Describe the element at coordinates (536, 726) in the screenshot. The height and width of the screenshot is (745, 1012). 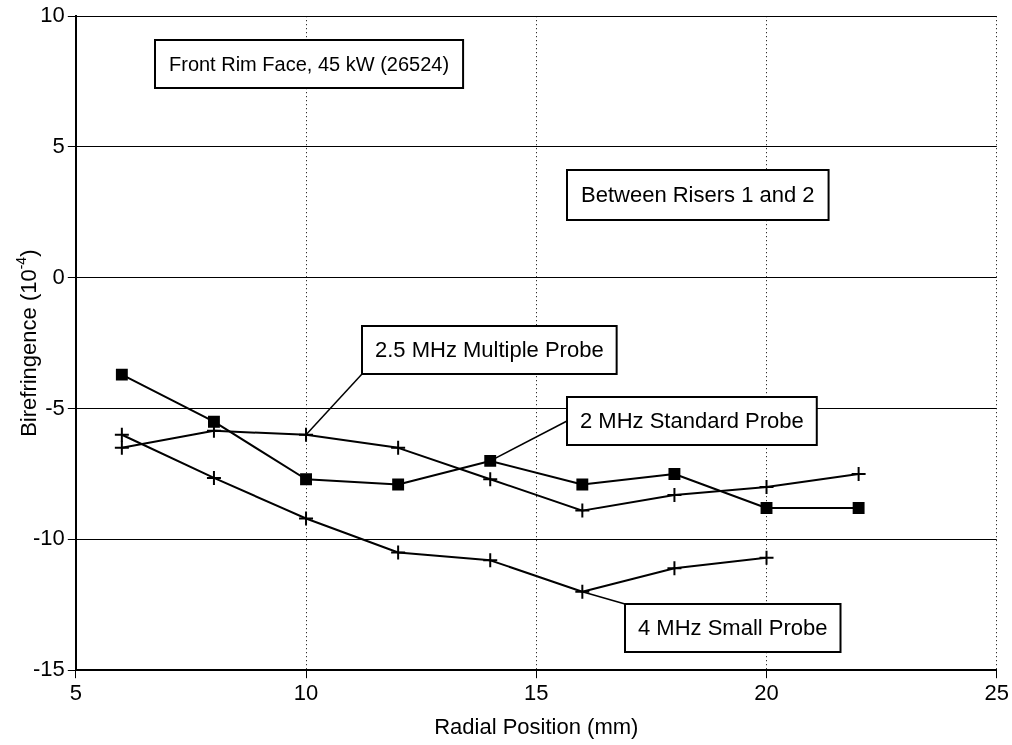
I see `x-axis-title: Radial Position (mm)` at that location.